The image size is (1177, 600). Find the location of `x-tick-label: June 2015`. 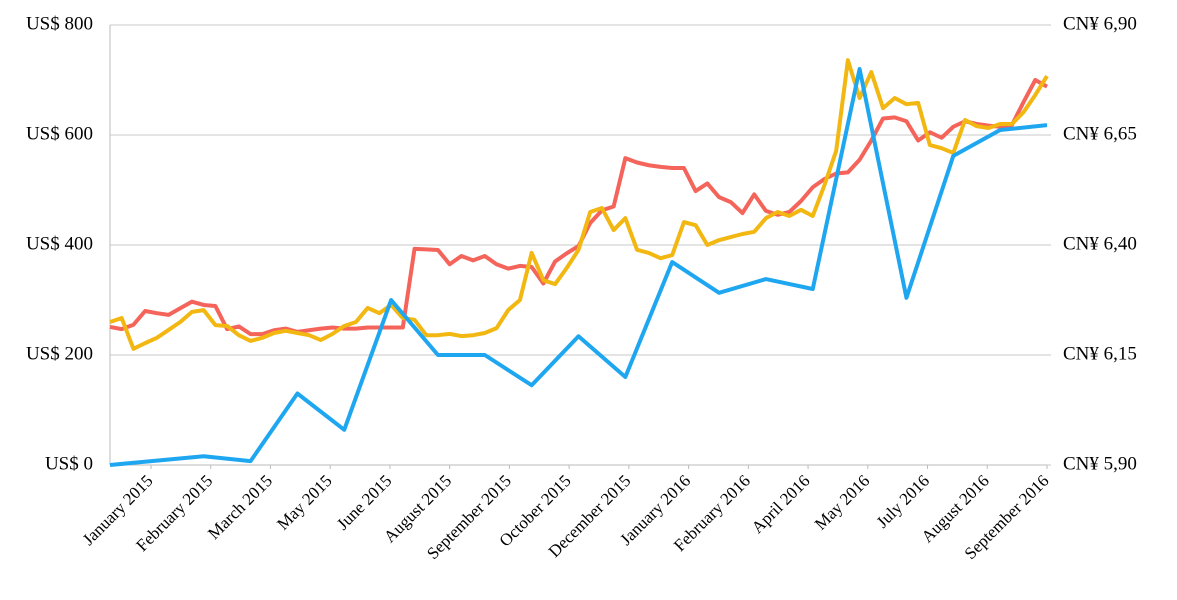

x-tick-label: June 2015 is located at coordinates (364, 502).